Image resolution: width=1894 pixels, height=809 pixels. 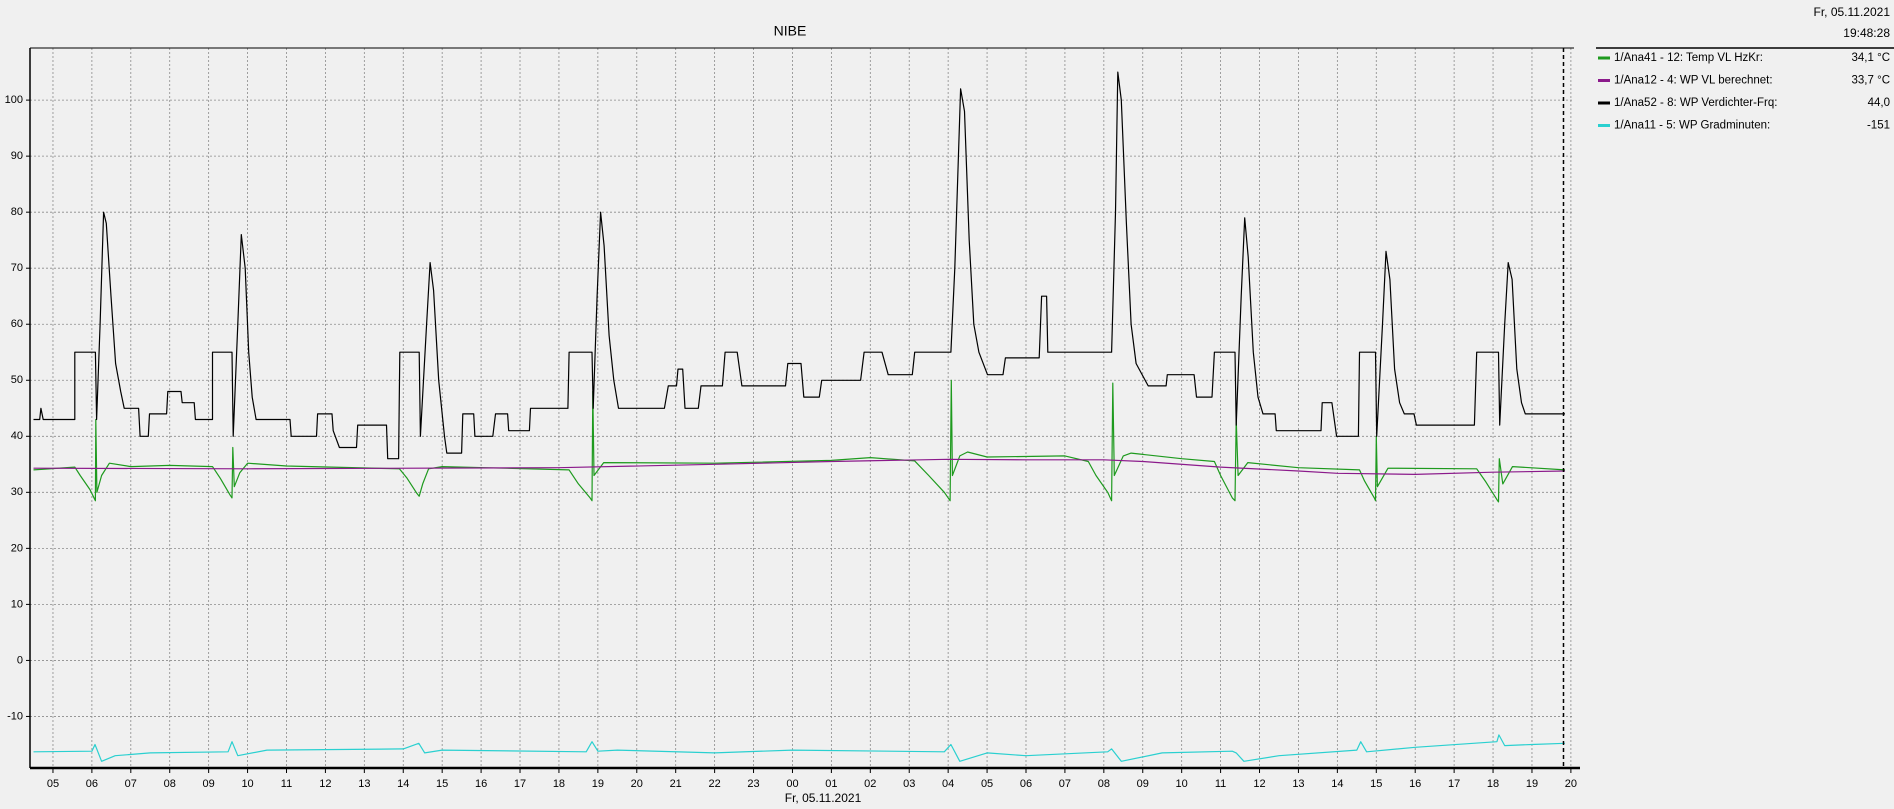 I want to click on legend-label: 1/Ana52 - 8: WP Verdichter-Frq:, so click(x=1695, y=103).